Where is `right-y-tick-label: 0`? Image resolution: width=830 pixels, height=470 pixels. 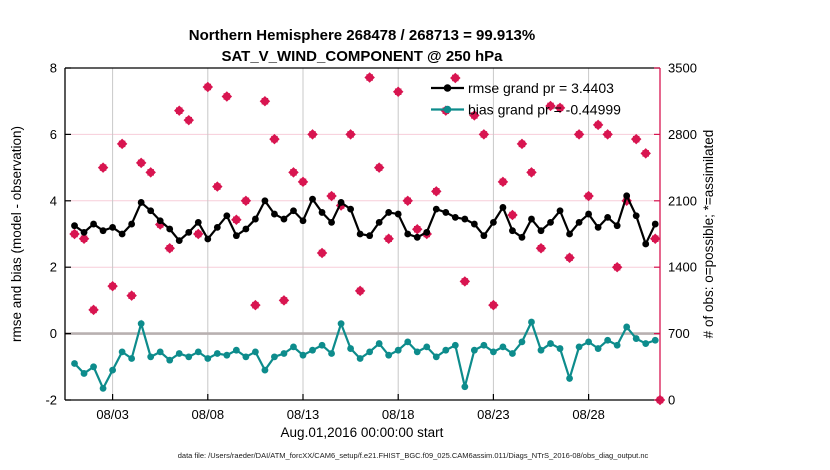 right-y-tick-label: 0 is located at coordinates (671, 400).